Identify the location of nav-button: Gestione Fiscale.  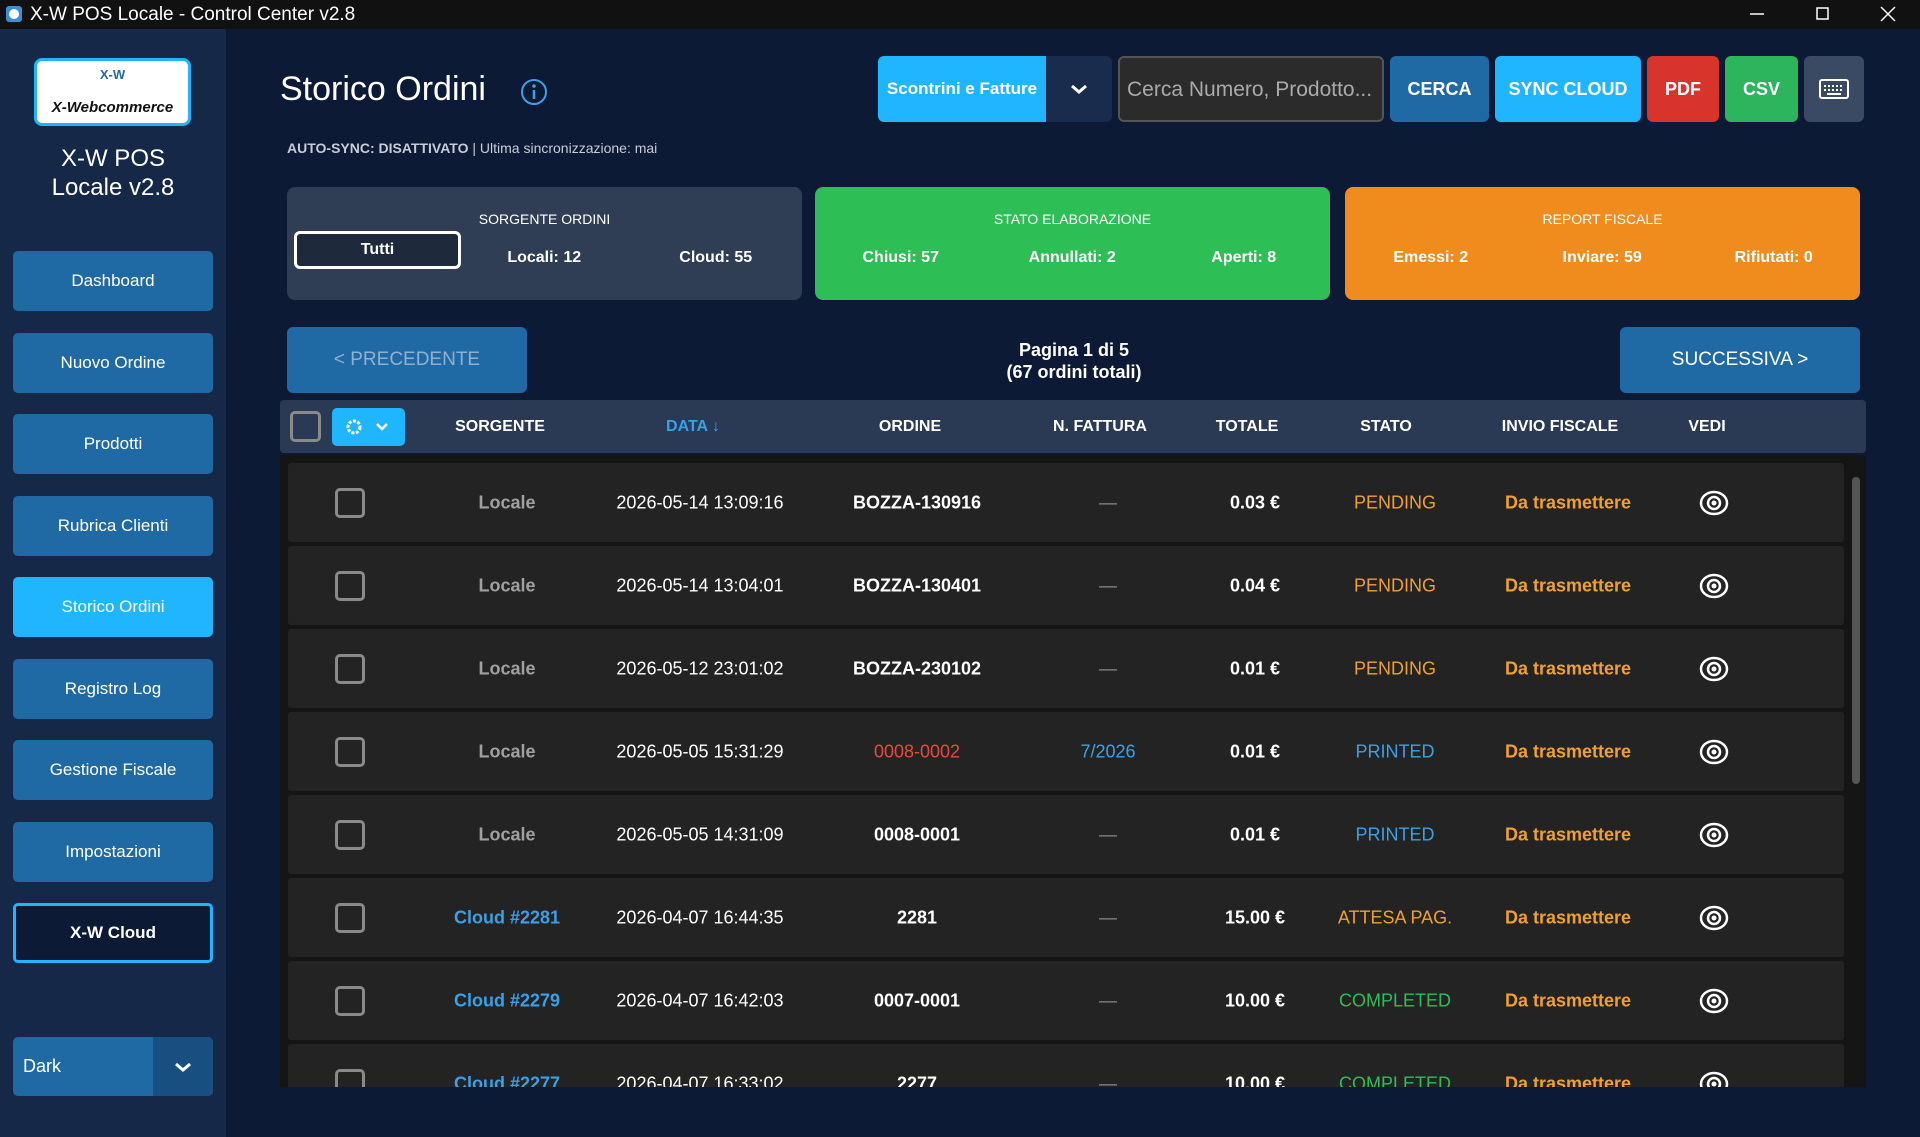
(113, 770).